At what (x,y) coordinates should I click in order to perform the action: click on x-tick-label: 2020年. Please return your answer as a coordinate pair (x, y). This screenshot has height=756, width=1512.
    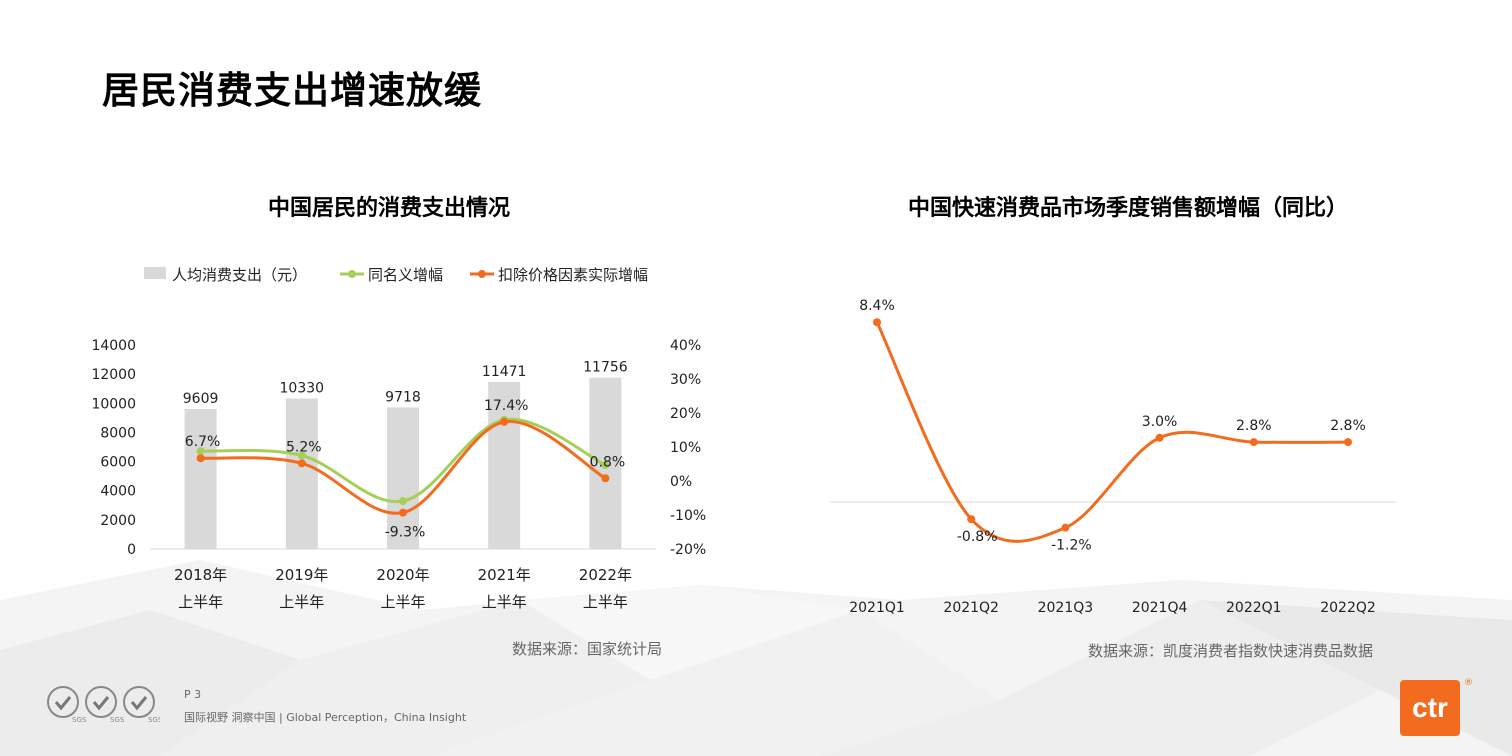
    Looking at the image, I should click on (402, 575).